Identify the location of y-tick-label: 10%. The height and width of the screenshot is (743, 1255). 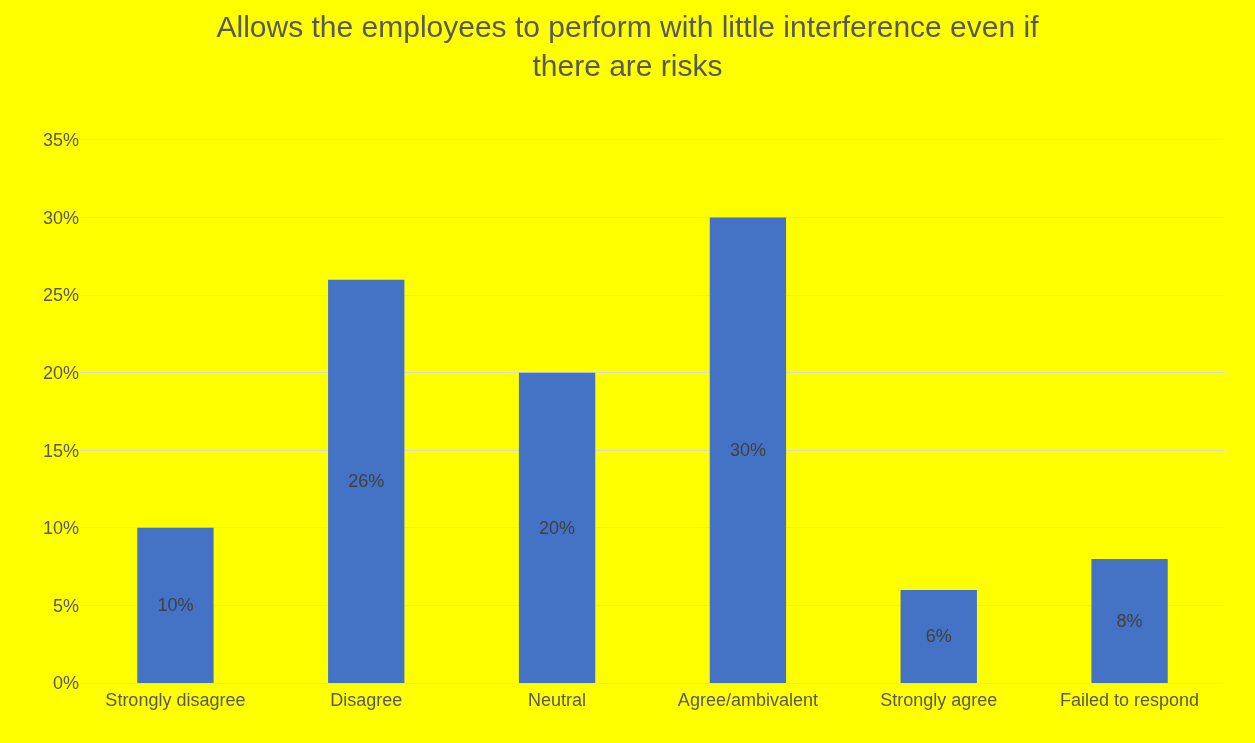
(60, 528).